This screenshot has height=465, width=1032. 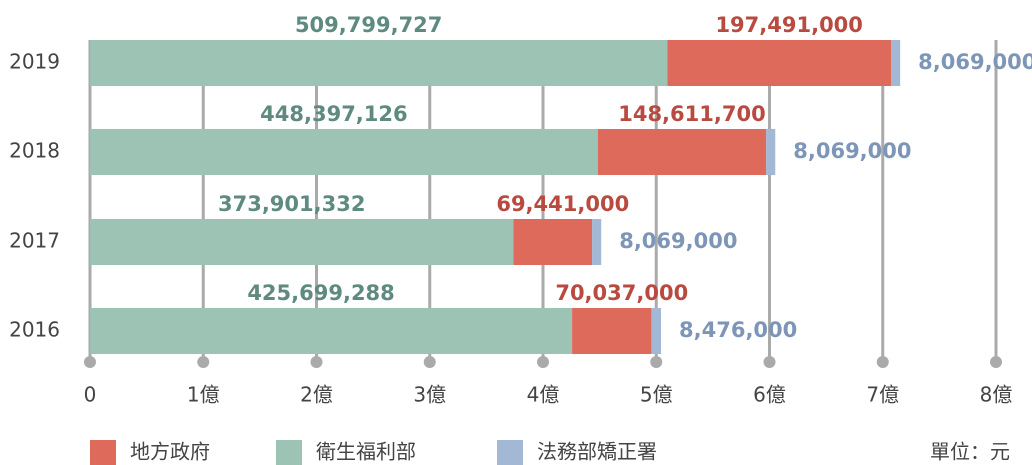 I want to click on x-tick-label: 0, so click(x=90, y=395).